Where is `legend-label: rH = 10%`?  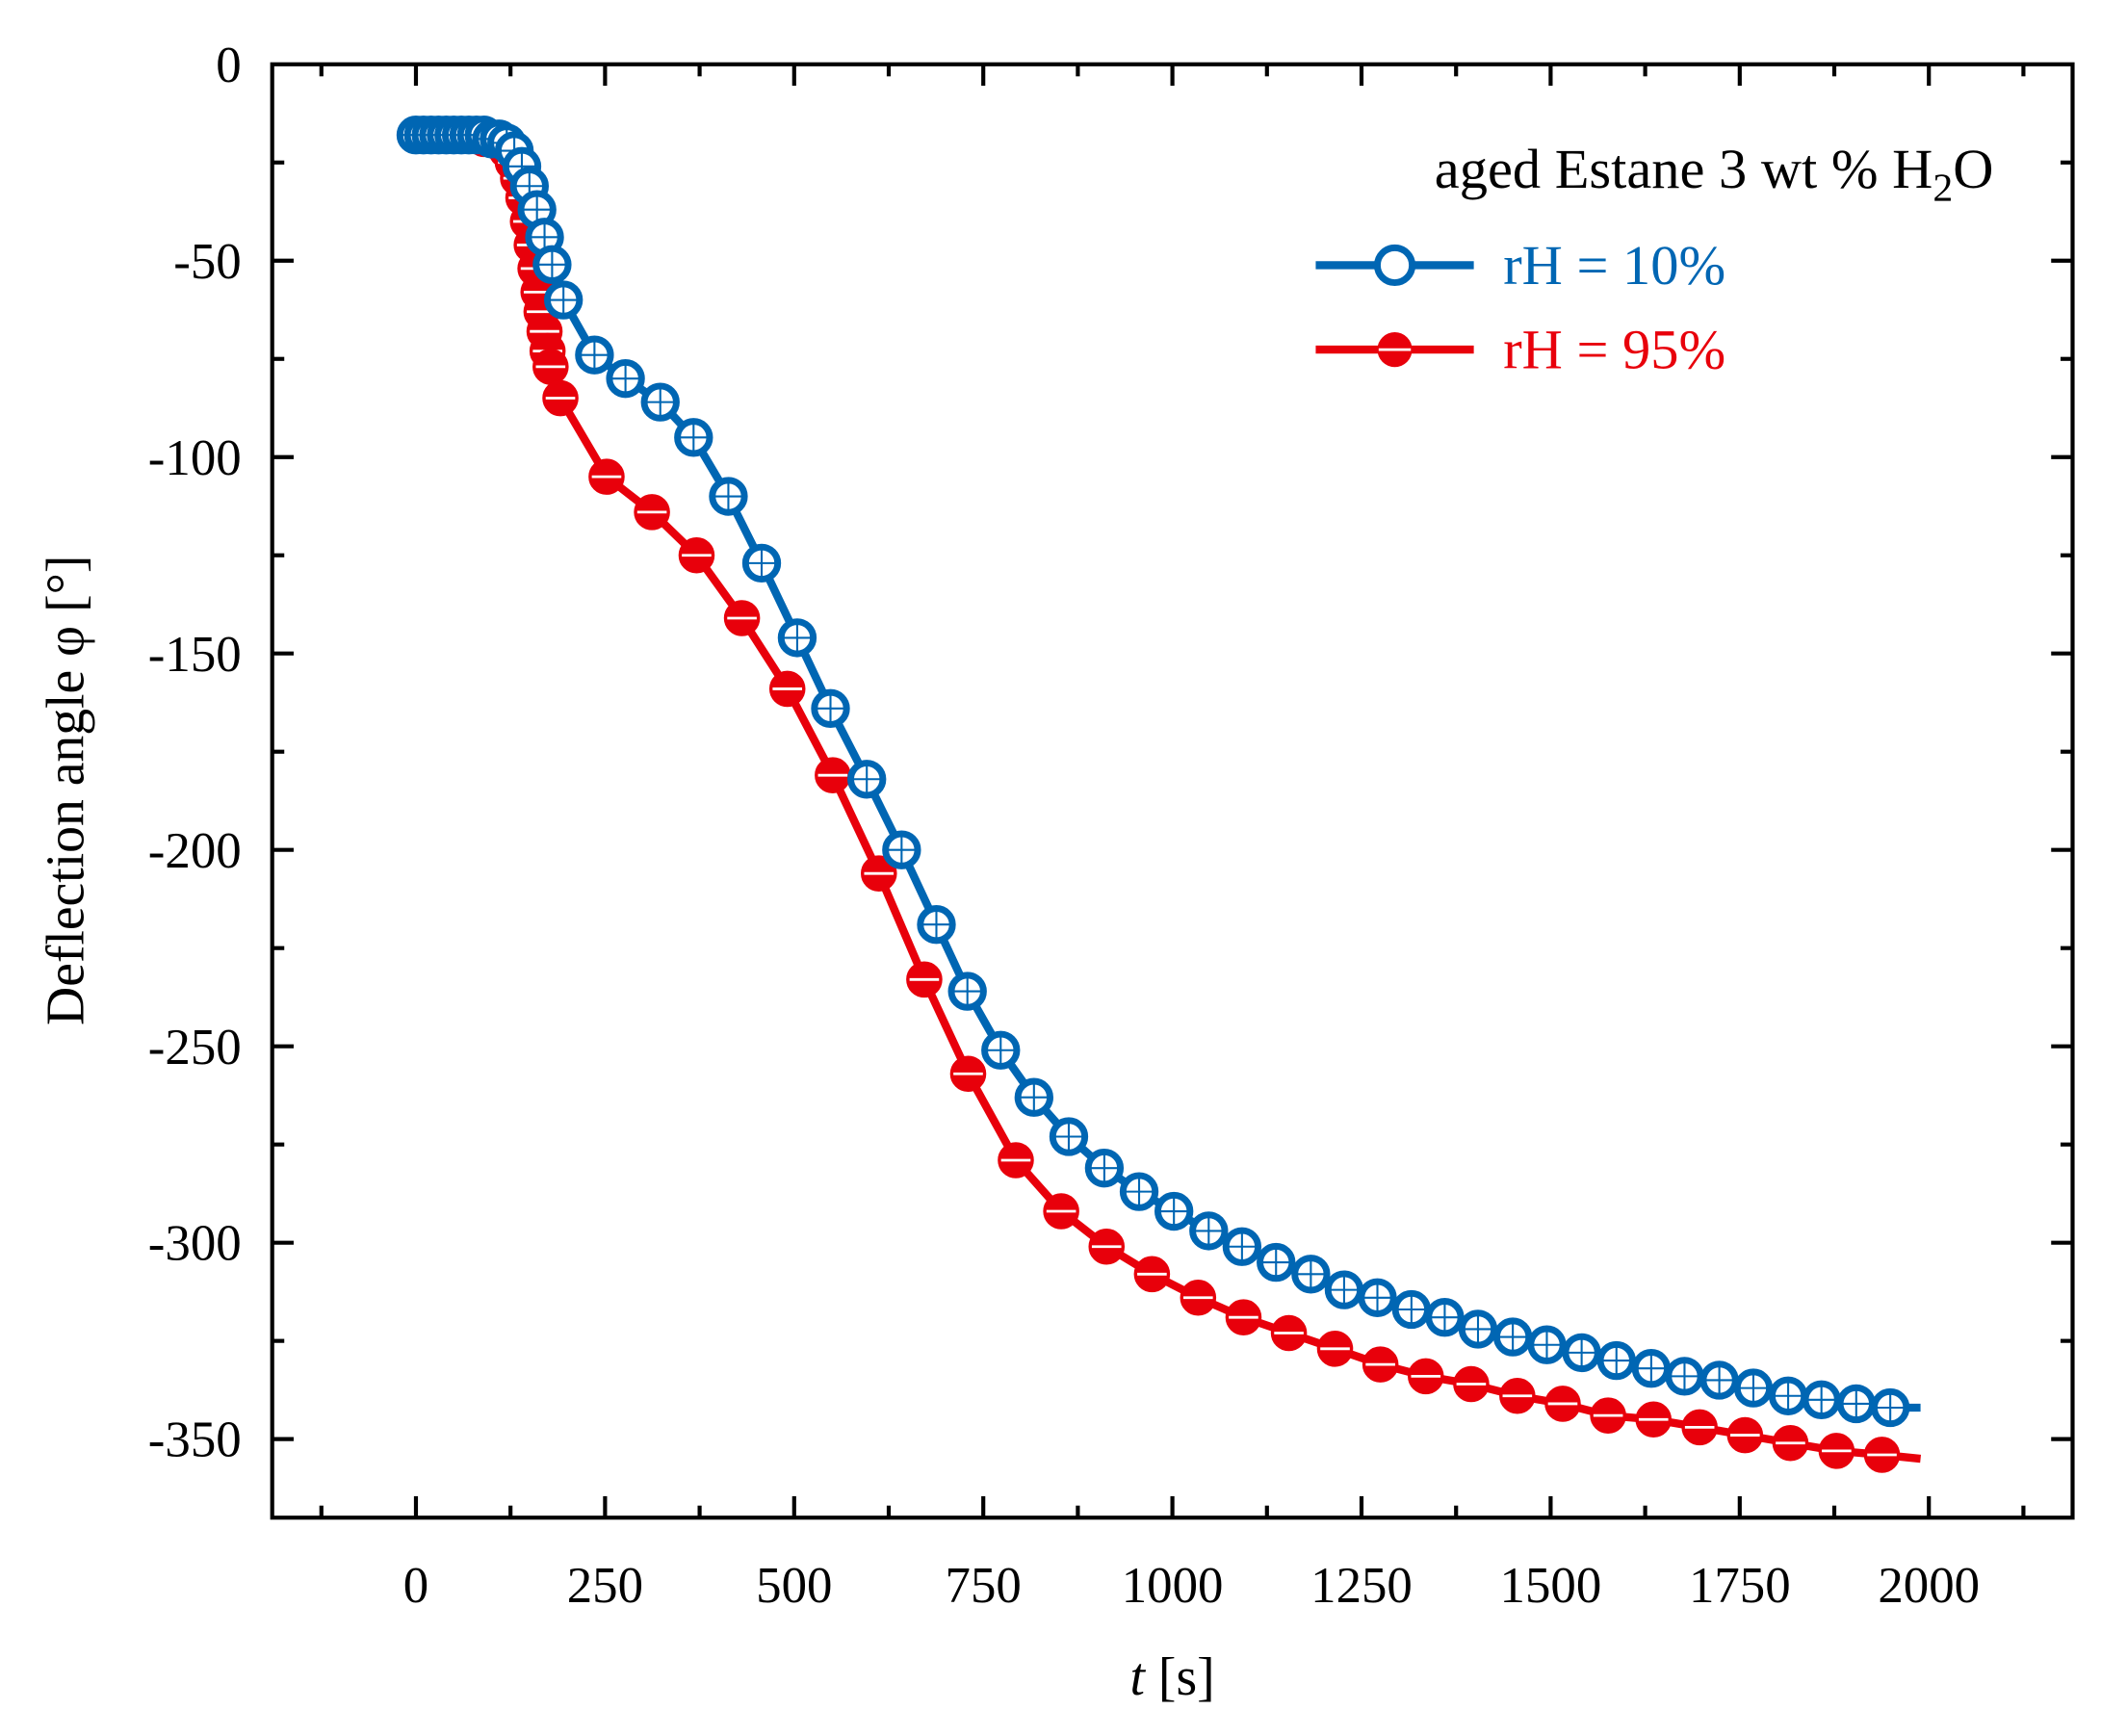 legend-label: rH = 10% is located at coordinates (1614, 265).